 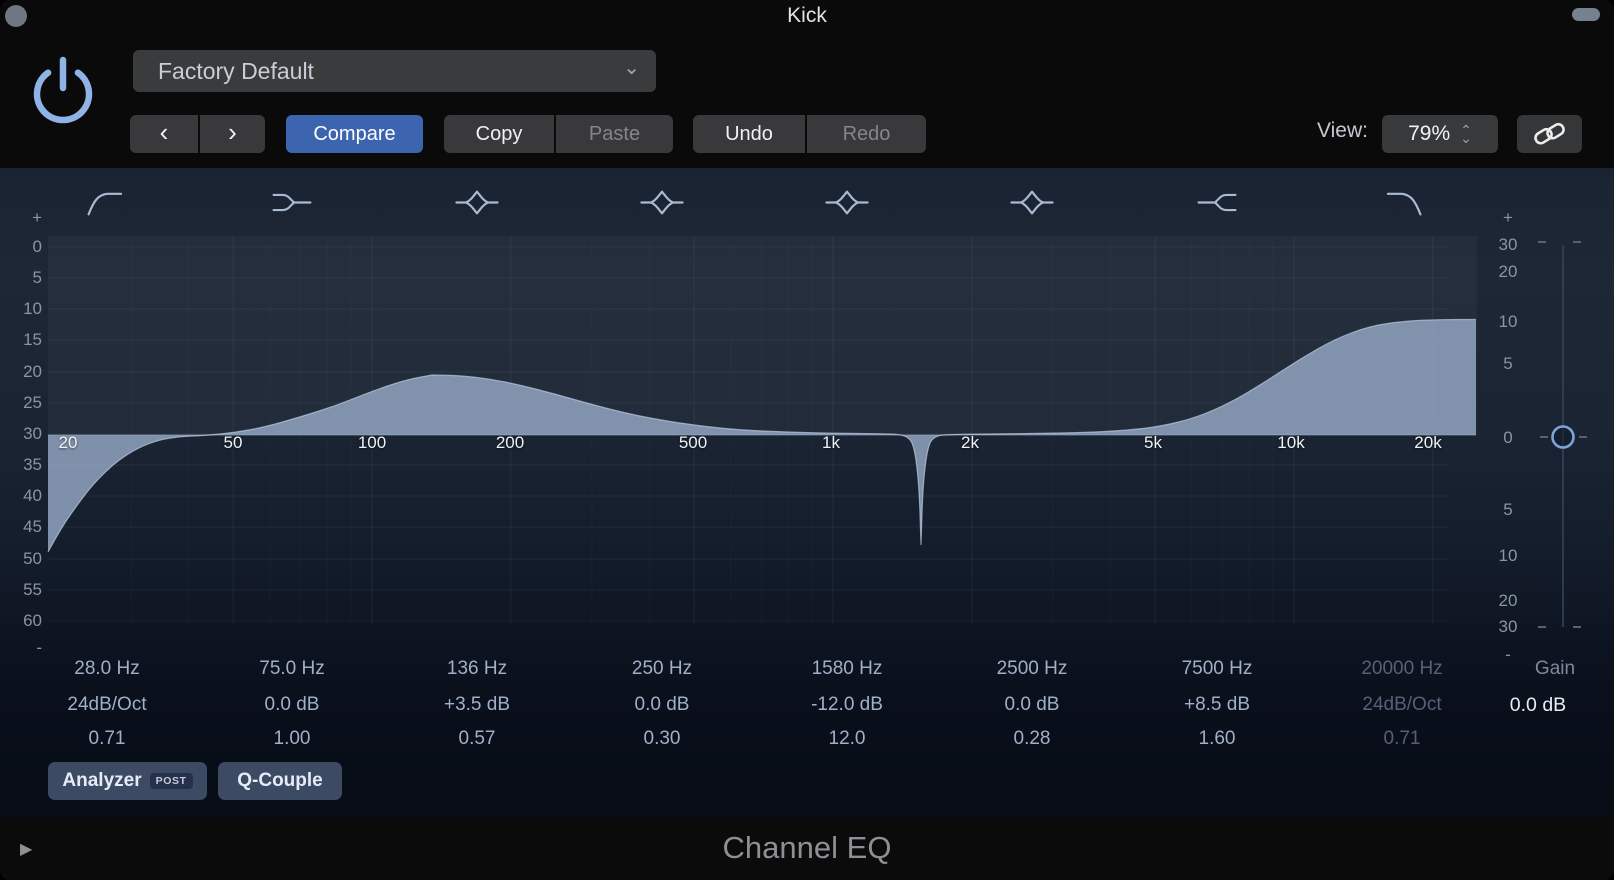 What do you see at coordinates (749, 134) in the screenshot?
I see `undo-button: Undo` at bounding box center [749, 134].